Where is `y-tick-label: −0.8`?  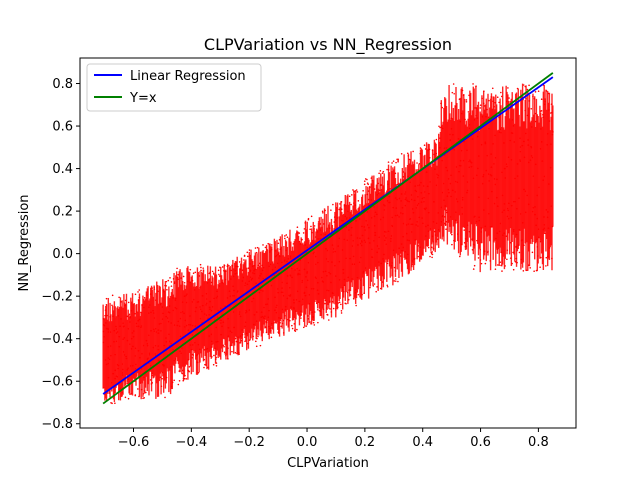 y-tick-label: −0.8 is located at coordinates (57, 424).